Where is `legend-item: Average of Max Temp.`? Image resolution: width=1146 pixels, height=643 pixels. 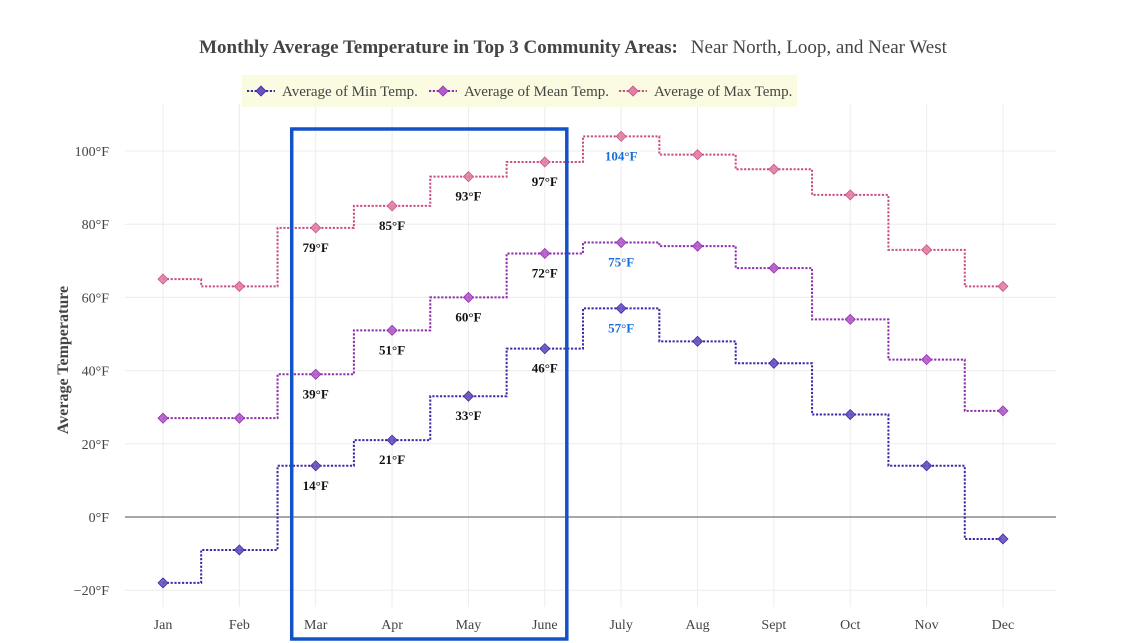
legend-item: Average of Max Temp. is located at coordinates (705, 92).